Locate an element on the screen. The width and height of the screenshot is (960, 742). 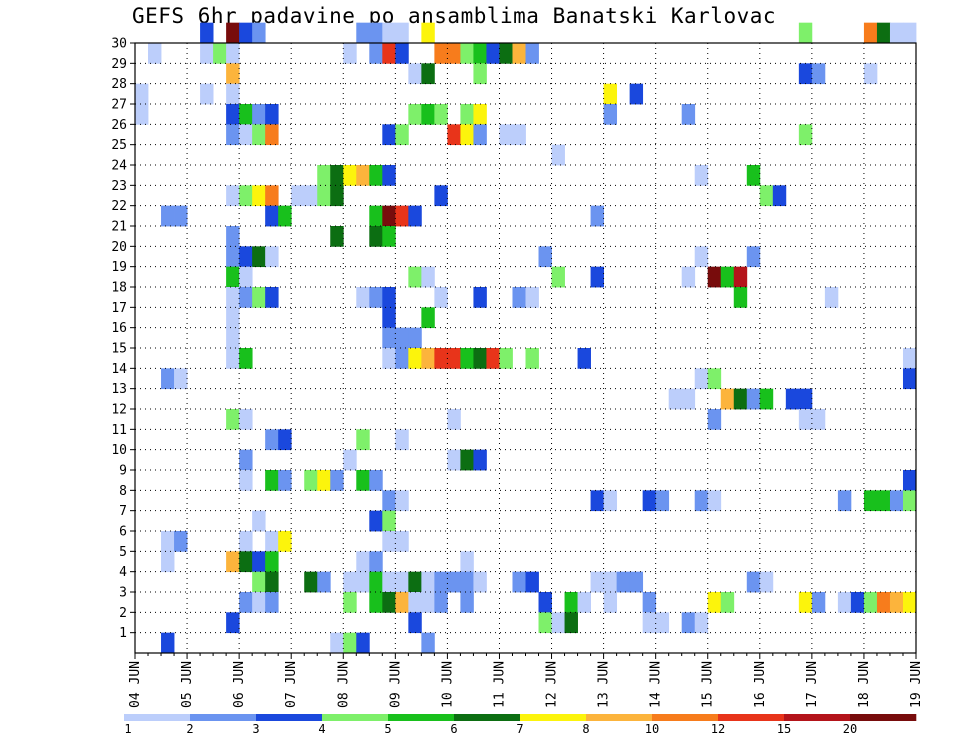
x-tick-label: 16 JUN is located at coordinates (760, 684).